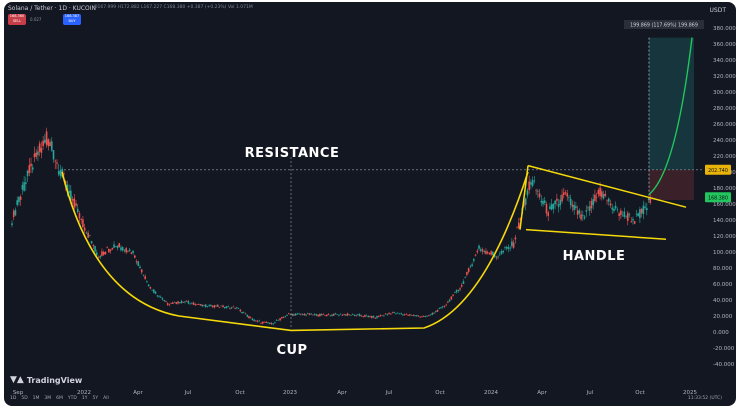  Describe the element at coordinates (724, 221) in the screenshot. I see `y-tick-label: 140.000` at that location.